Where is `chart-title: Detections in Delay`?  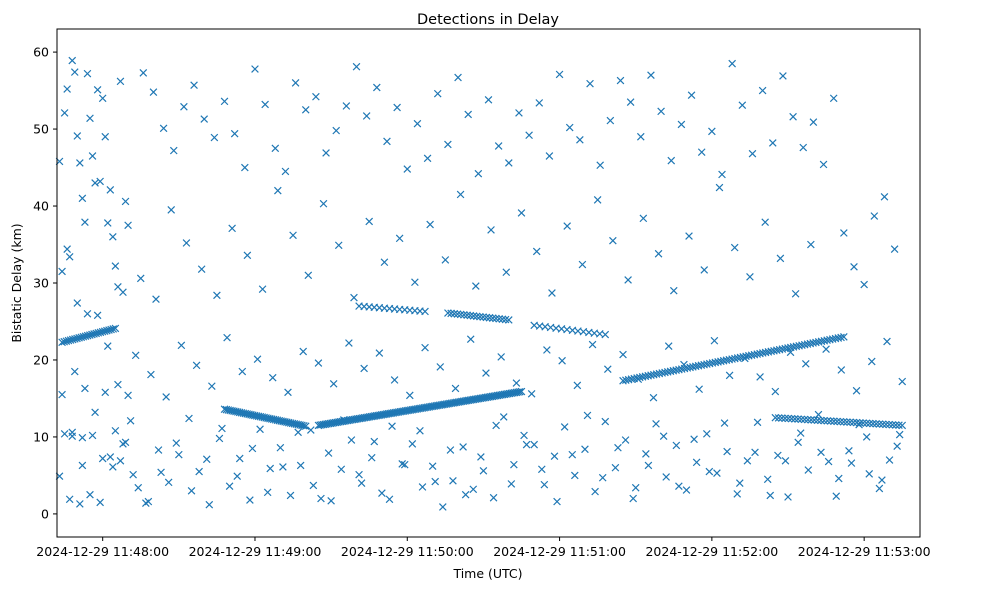
chart-title: Detections in Delay is located at coordinates (488, 20).